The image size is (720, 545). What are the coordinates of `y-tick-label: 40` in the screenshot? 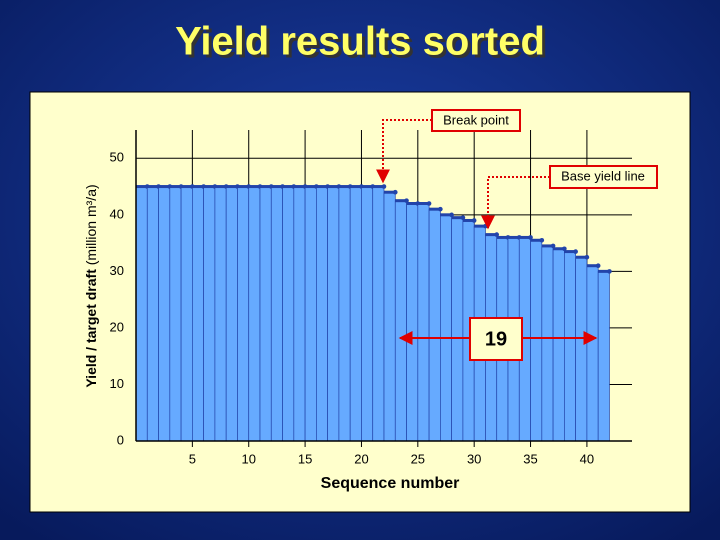 It's located at (117, 213).